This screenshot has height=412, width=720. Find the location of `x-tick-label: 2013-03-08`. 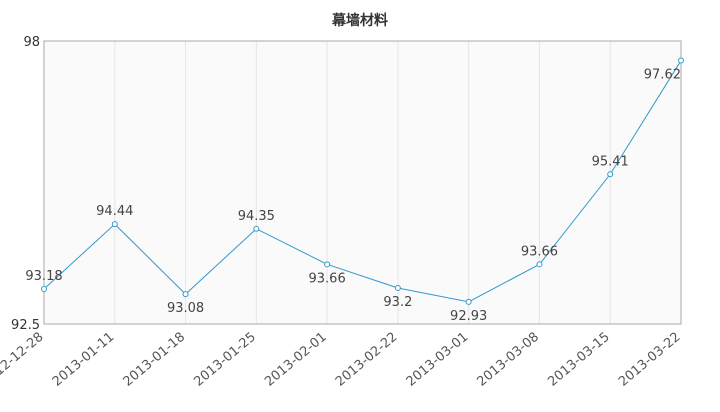

x-tick-label: 2013-03-08 is located at coordinates (508, 360).